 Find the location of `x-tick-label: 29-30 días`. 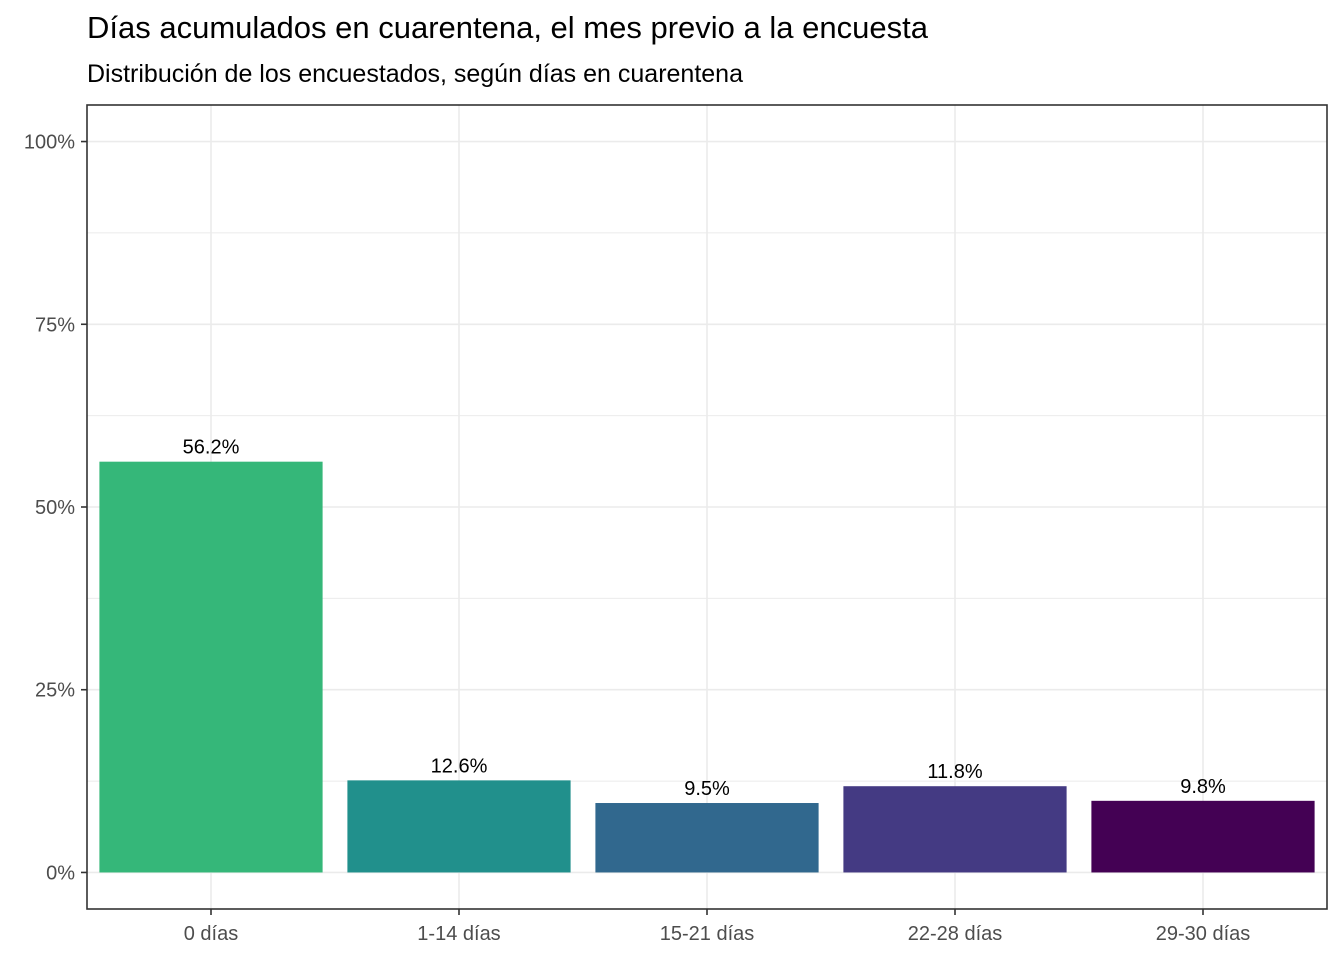

x-tick-label: 29-30 días is located at coordinates (1203, 934).